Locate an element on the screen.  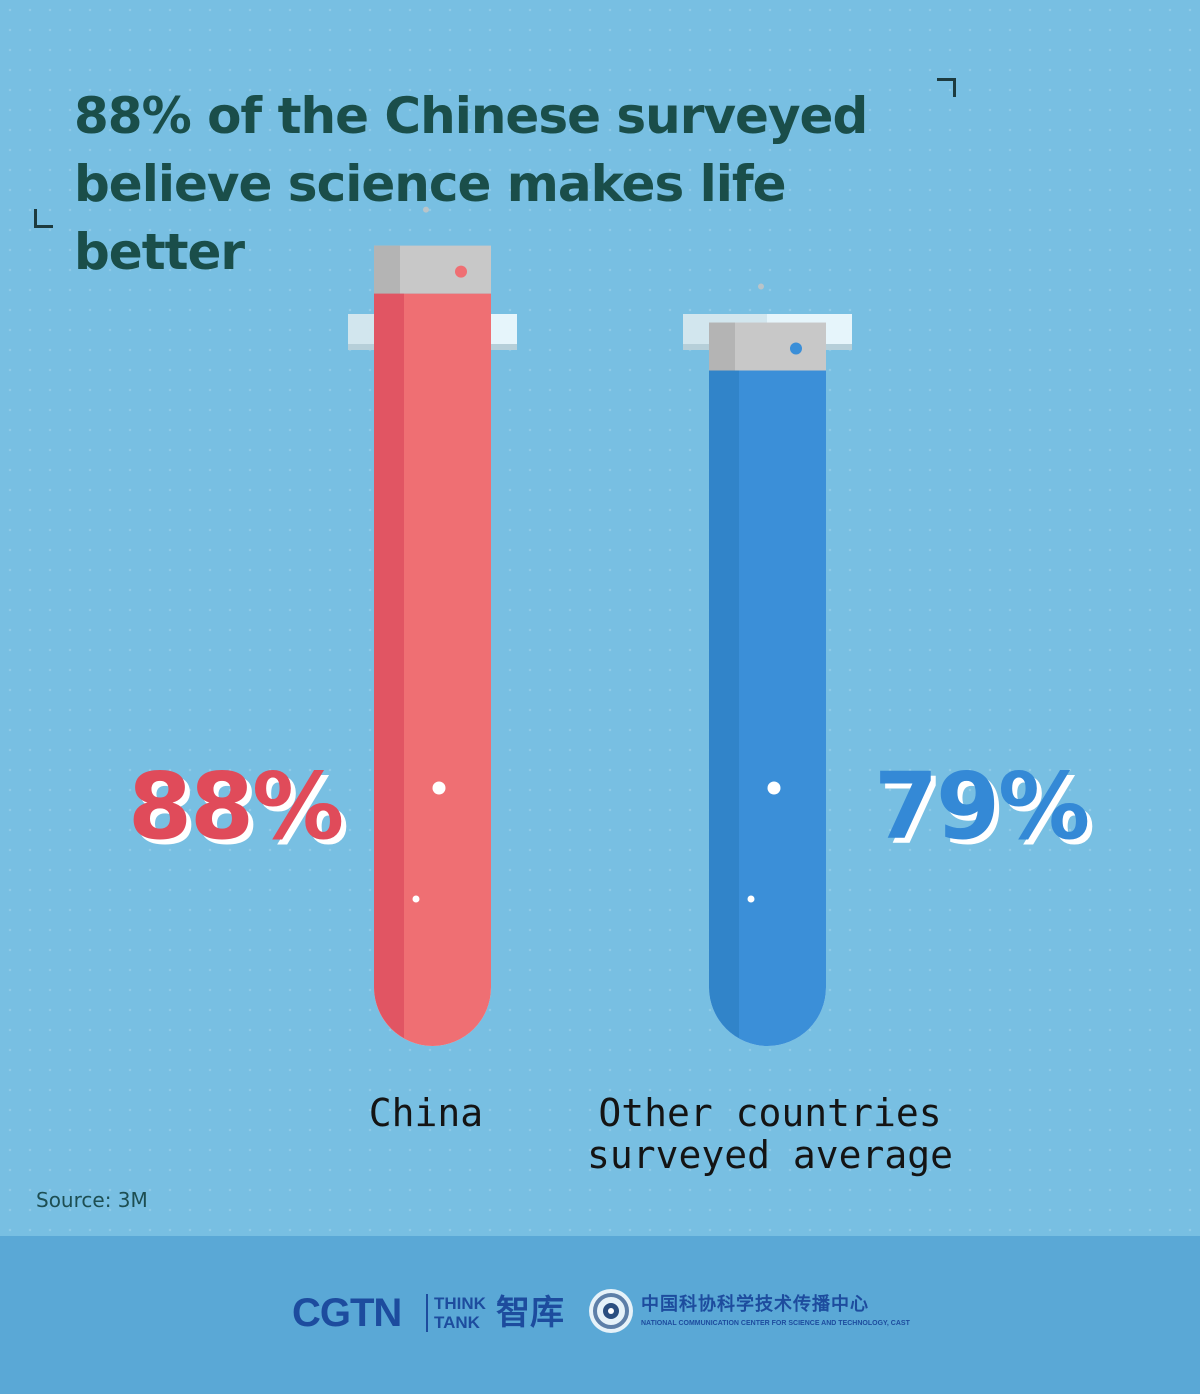
footer-band is located at coordinates (600, 1315).